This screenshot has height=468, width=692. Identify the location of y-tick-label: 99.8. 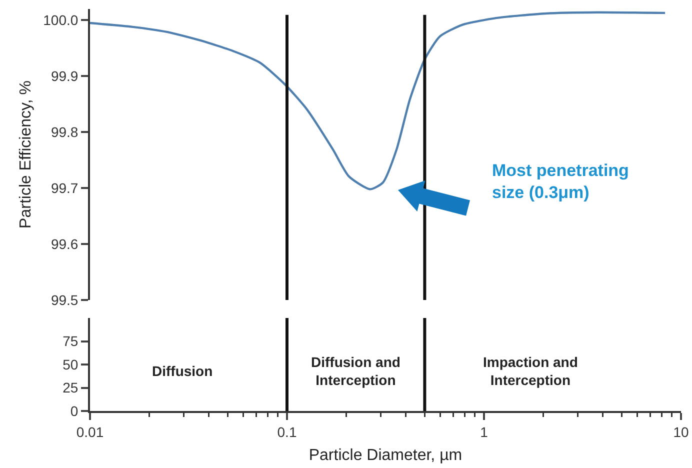
(64, 132).